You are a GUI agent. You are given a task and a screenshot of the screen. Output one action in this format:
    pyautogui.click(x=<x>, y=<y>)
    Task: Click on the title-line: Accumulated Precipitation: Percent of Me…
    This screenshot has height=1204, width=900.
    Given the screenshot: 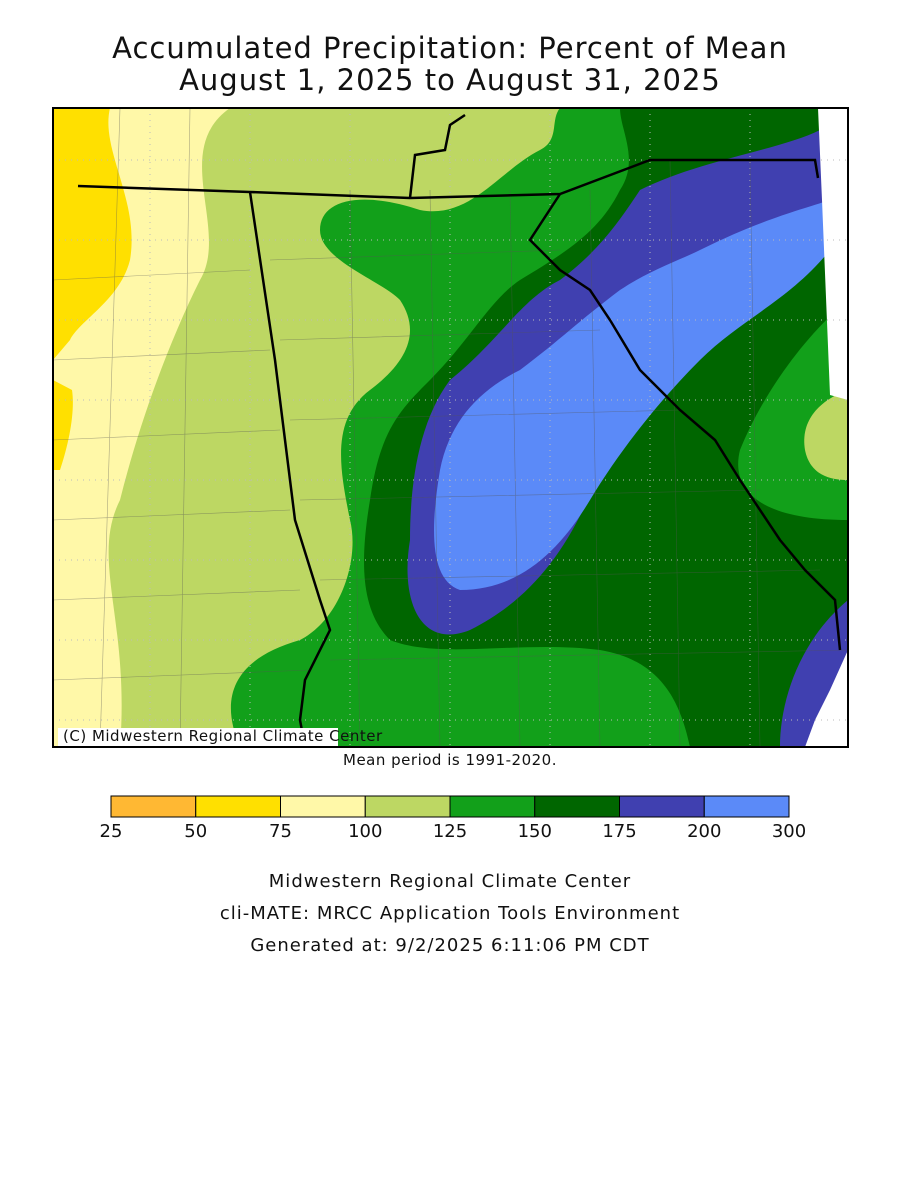 What is the action you would take?
    pyautogui.click(x=450, y=48)
    